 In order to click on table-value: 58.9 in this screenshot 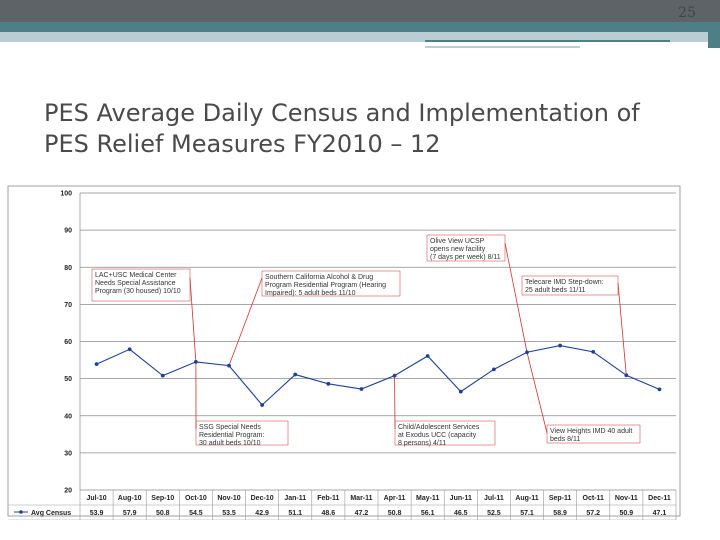, I will do `click(560, 513)`.